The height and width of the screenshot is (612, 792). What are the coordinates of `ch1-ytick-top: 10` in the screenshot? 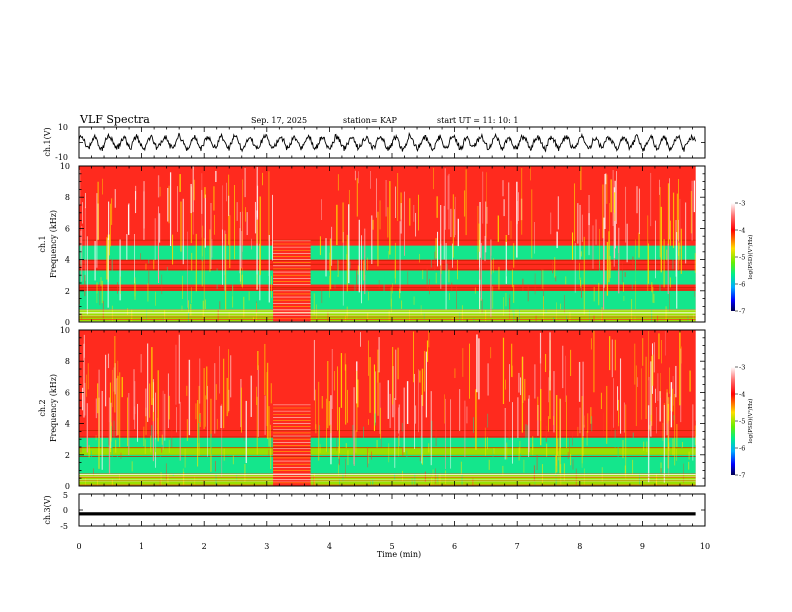 It's located at (63, 127).